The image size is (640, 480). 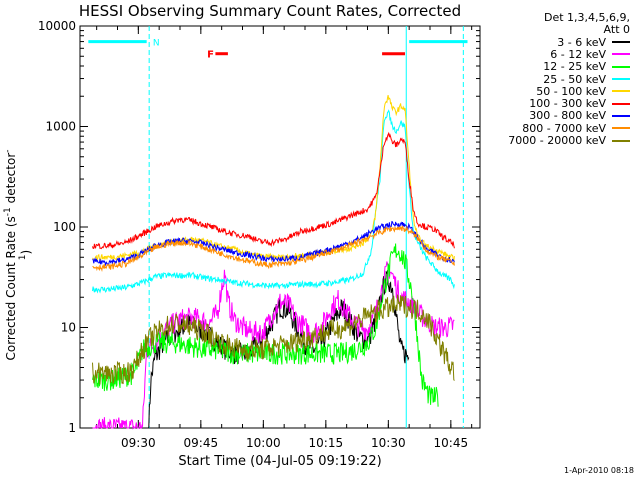 What do you see at coordinates (451, 443) in the screenshot?
I see `x-tick-label: 10:45` at bounding box center [451, 443].